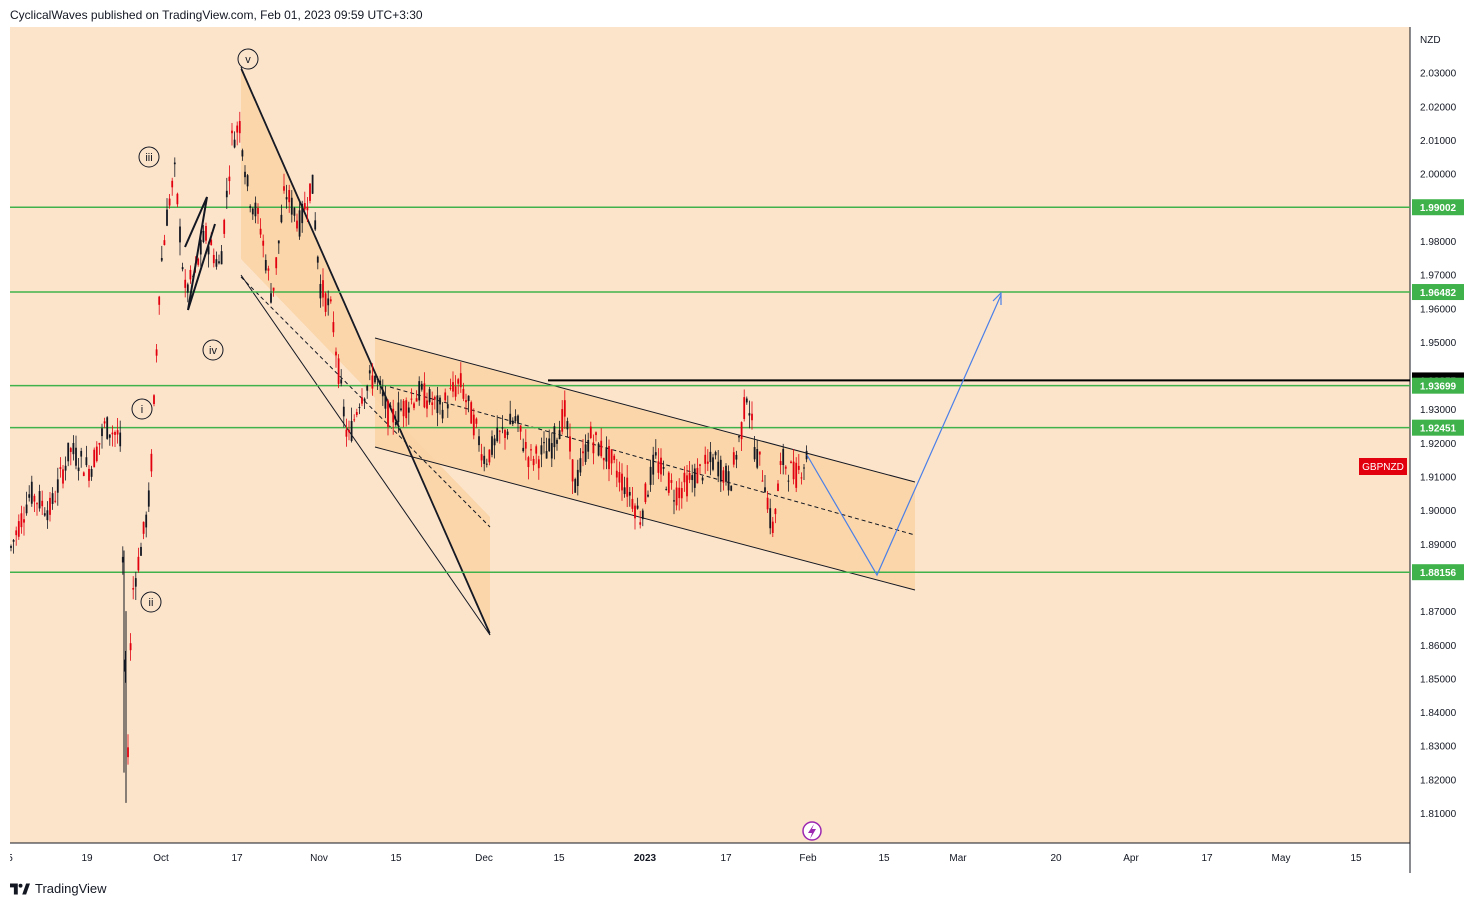 The width and height of the screenshot is (1478, 907). What do you see at coordinates (151, 602) in the screenshot?
I see `wave-label: ii` at bounding box center [151, 602].